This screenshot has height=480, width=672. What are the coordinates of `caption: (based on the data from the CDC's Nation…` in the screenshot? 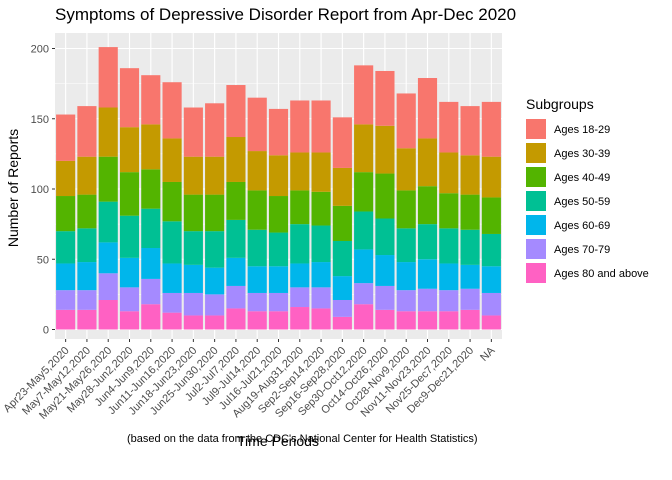 It's located at (302, 439).